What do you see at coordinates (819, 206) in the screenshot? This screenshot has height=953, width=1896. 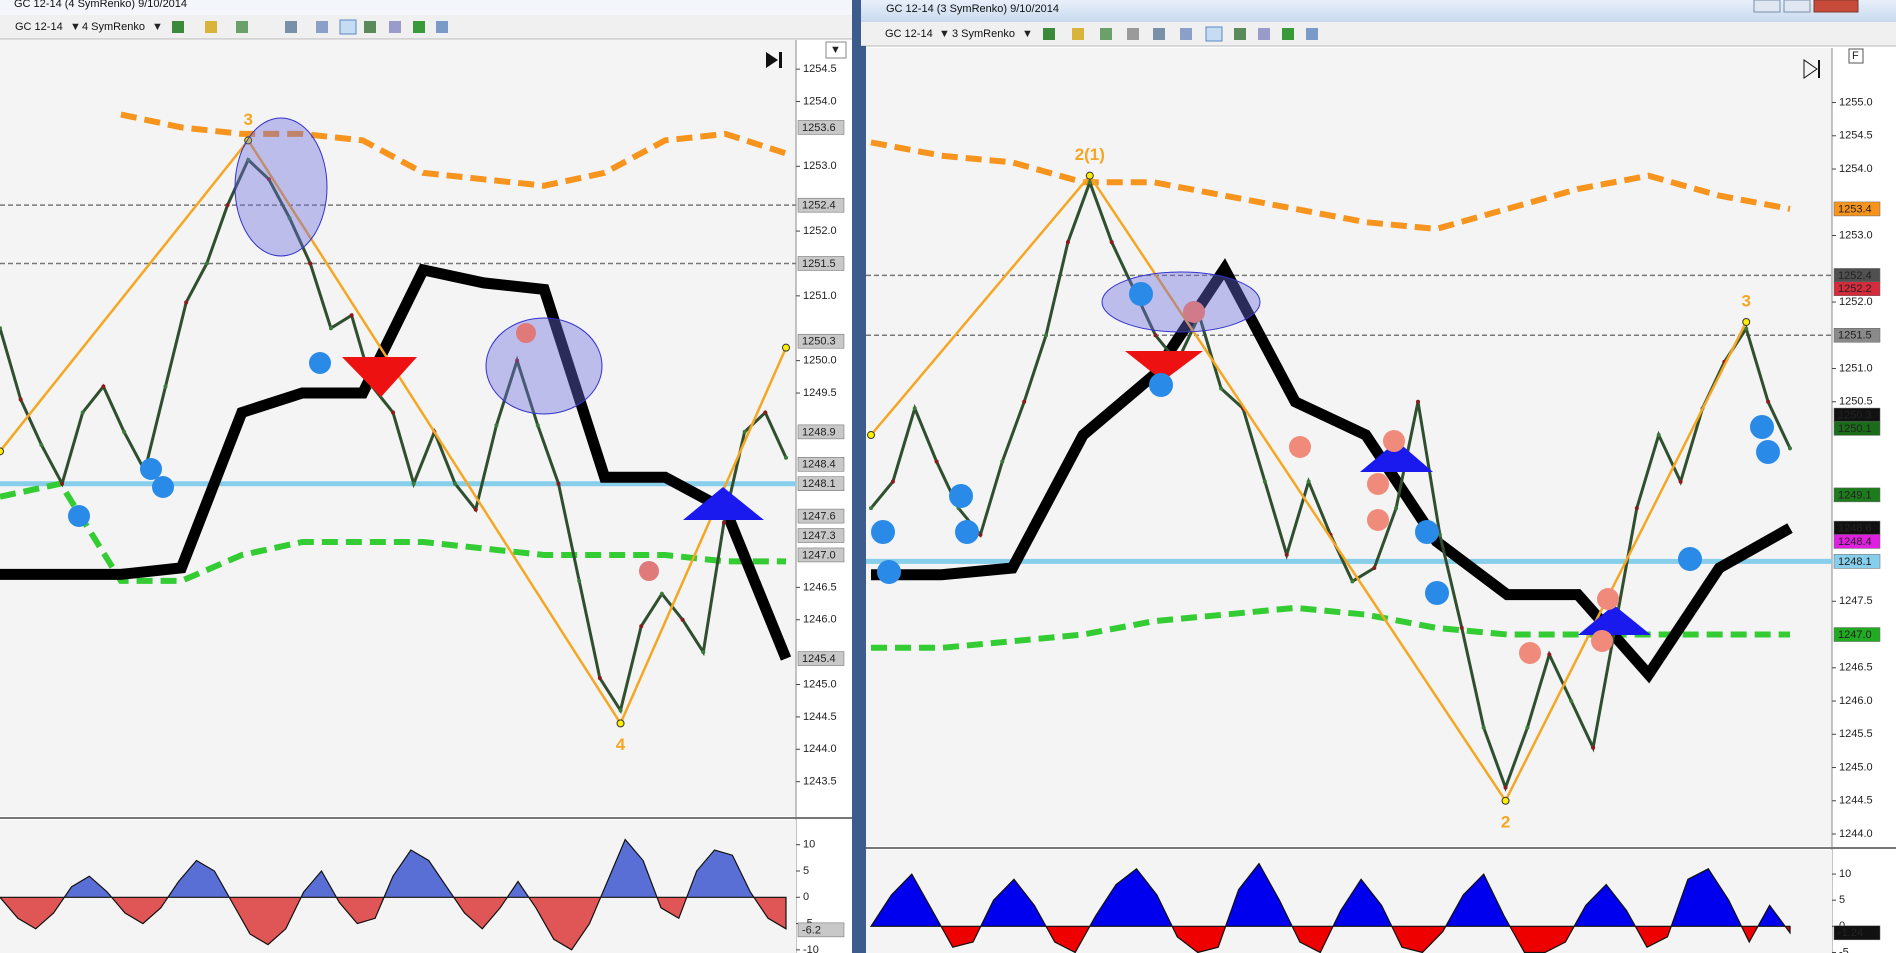 I see `price-tag-label: 1252.4` at bounding box center [819, 206].